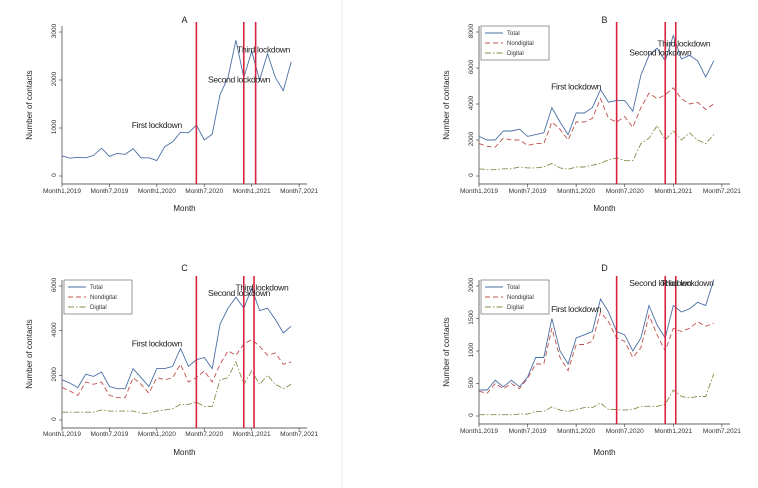  What do you see at coordinates (54, 30) in the screenshot?
I see `y-tick-label: 3000` at bounding box center [54, 30].